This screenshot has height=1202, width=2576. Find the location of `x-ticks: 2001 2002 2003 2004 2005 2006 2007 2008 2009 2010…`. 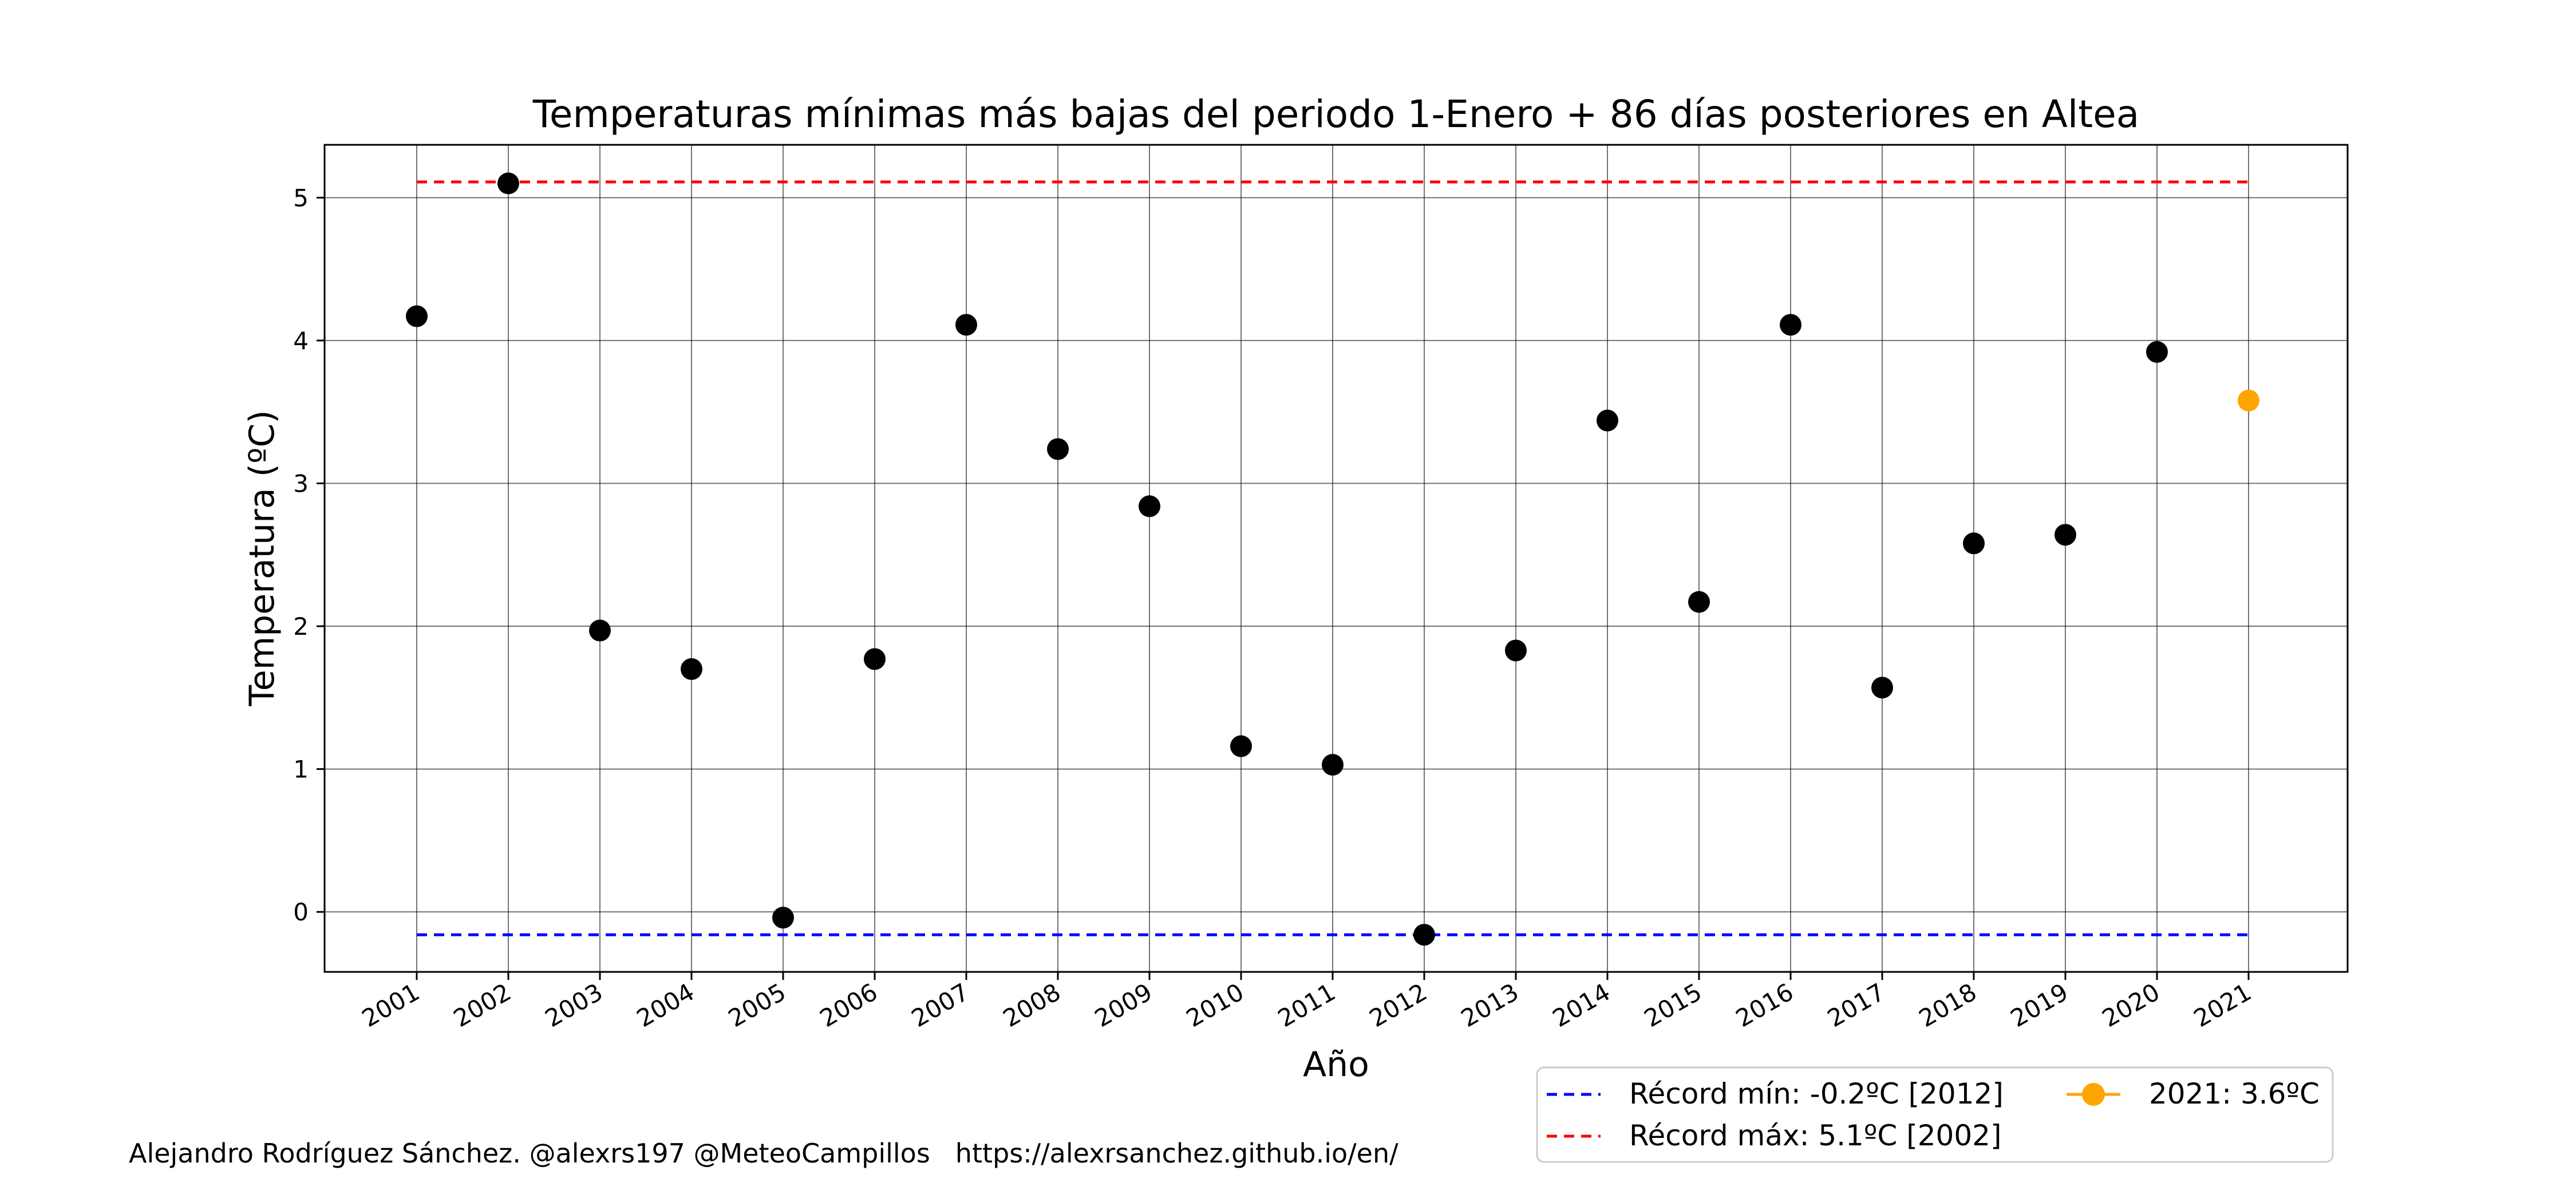

x-ticks: 2001 2002 2003 2004 2005 2006 2007 2008 2009 2010… is located at coordinates (1306, 1003).